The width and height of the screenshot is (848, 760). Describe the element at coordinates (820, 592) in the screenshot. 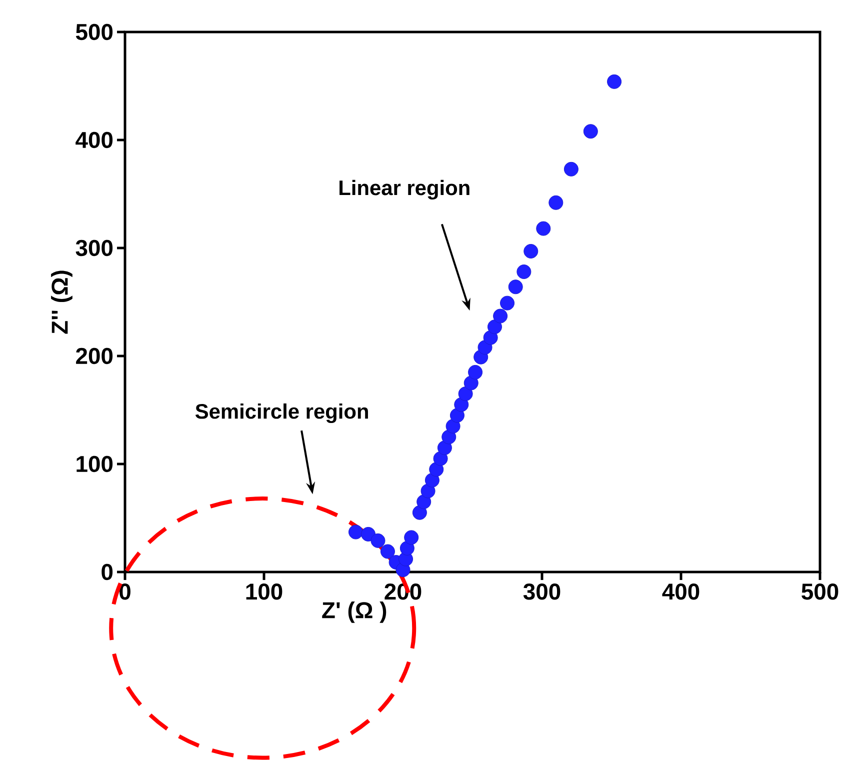

I see `x-tick-label: 500` at that location.